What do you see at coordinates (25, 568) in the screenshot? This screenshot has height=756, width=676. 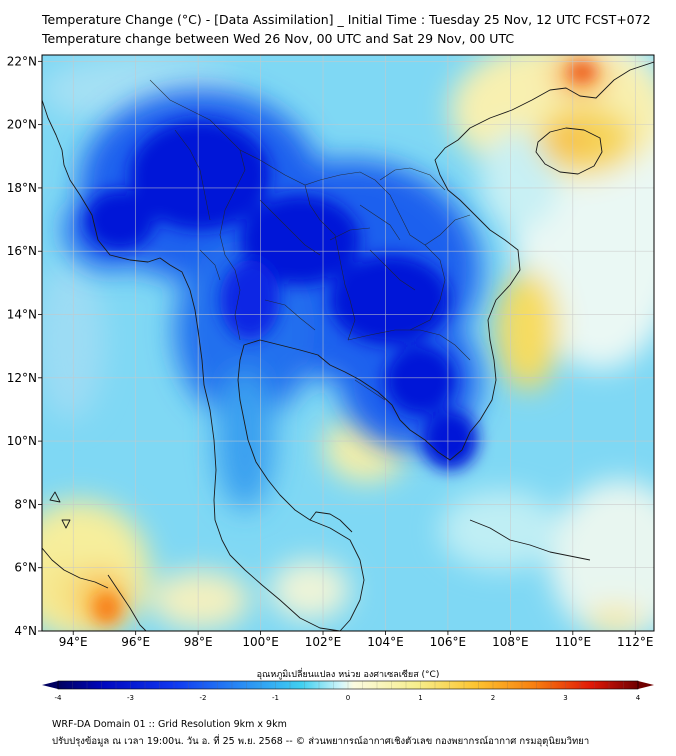 I see `lat-tick-label: 6°N` at bounding box center [25, 568].